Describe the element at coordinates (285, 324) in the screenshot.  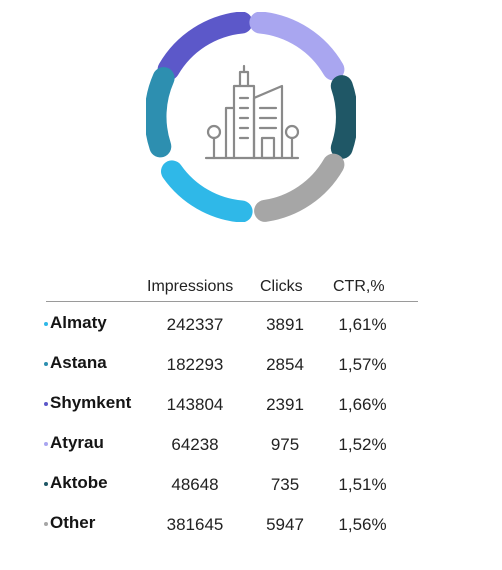
I see `clicks-value: 3891` at that location.